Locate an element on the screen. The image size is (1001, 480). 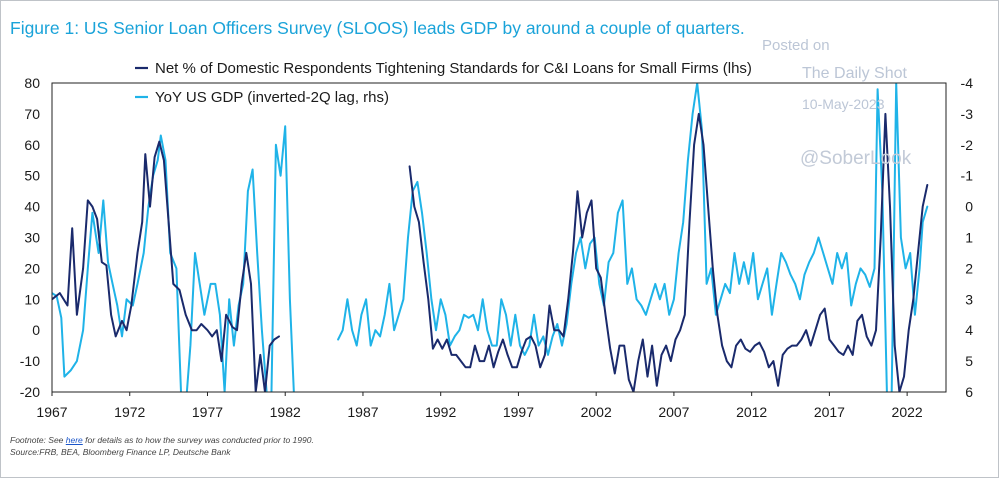
y-right-tick-label: 4 is located at coordinates (969, 330).